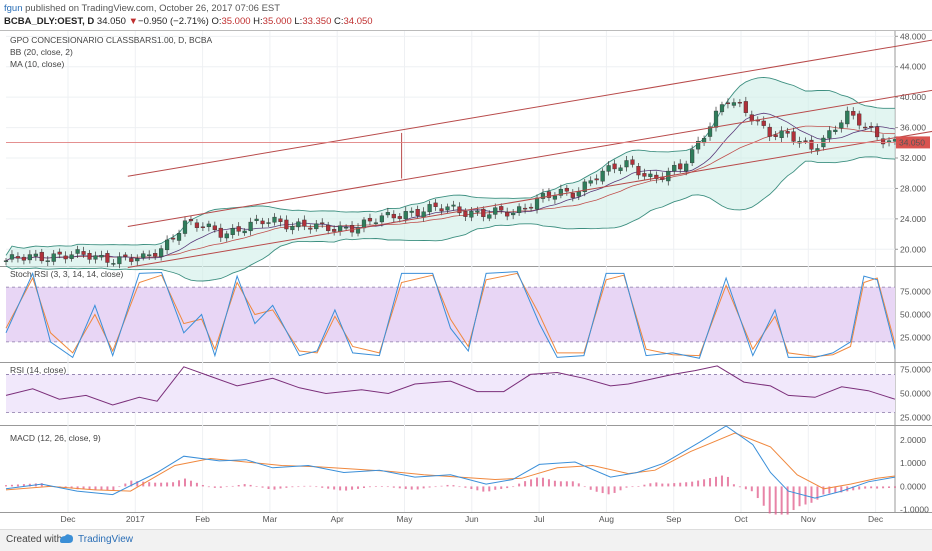  What do you see at coordinates (106, 539) in the screenshot?
I see `tradingview-brand: TradingView` at bounding box center [106, 539].